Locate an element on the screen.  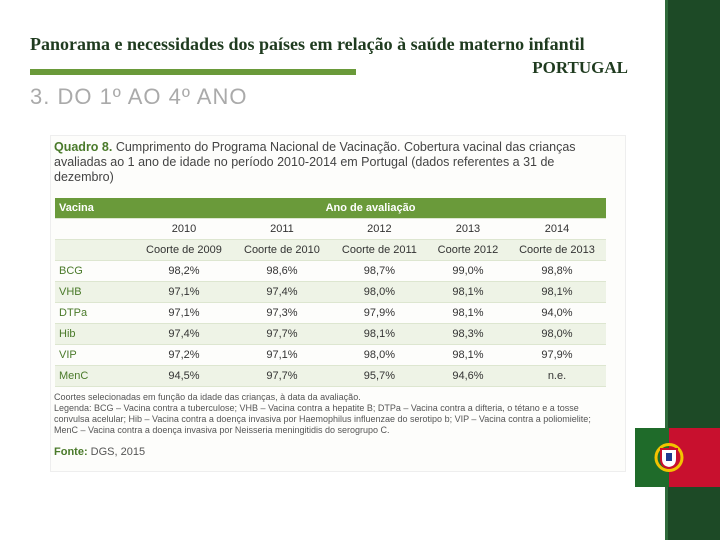
value-cell: 97,2% is located at coordinates (184, 355).